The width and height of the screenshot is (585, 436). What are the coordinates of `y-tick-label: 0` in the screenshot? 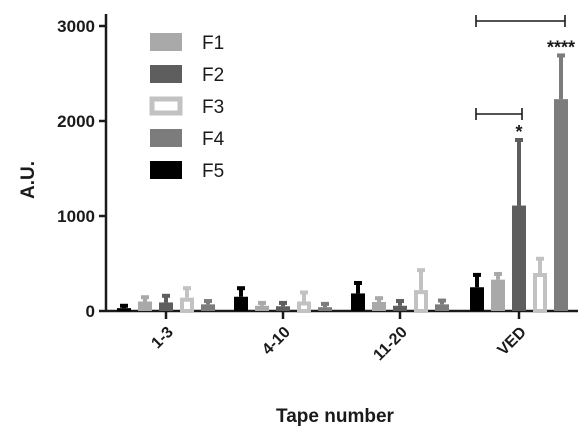 It's located at (90, 311).